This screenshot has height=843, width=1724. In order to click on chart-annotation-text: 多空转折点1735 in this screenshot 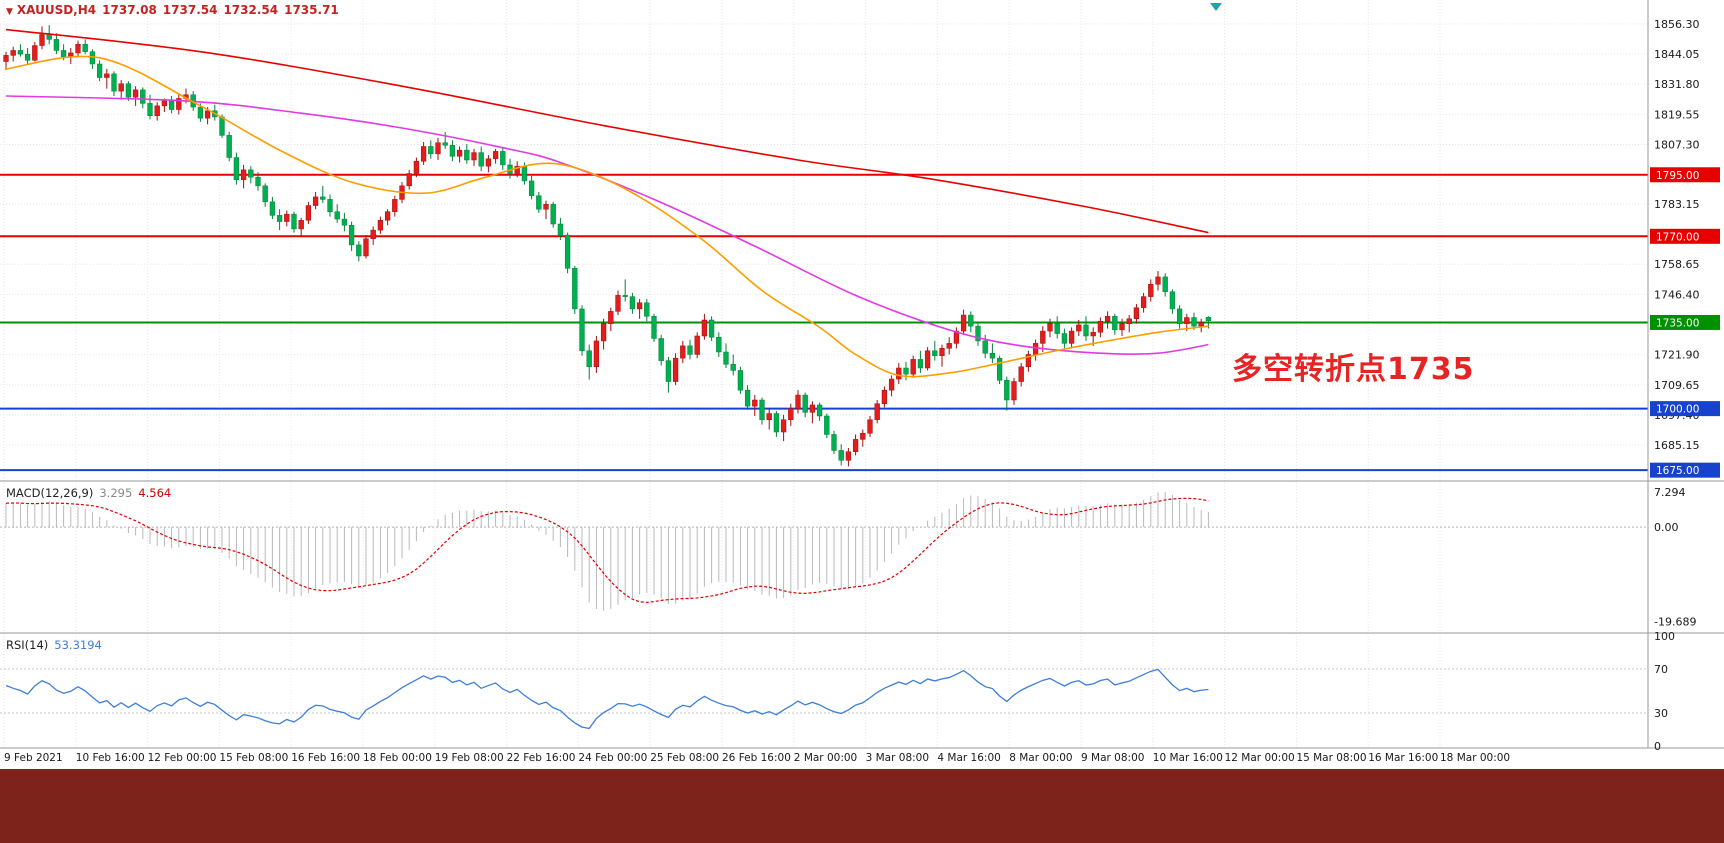, I will do `click(1353, 369)`.